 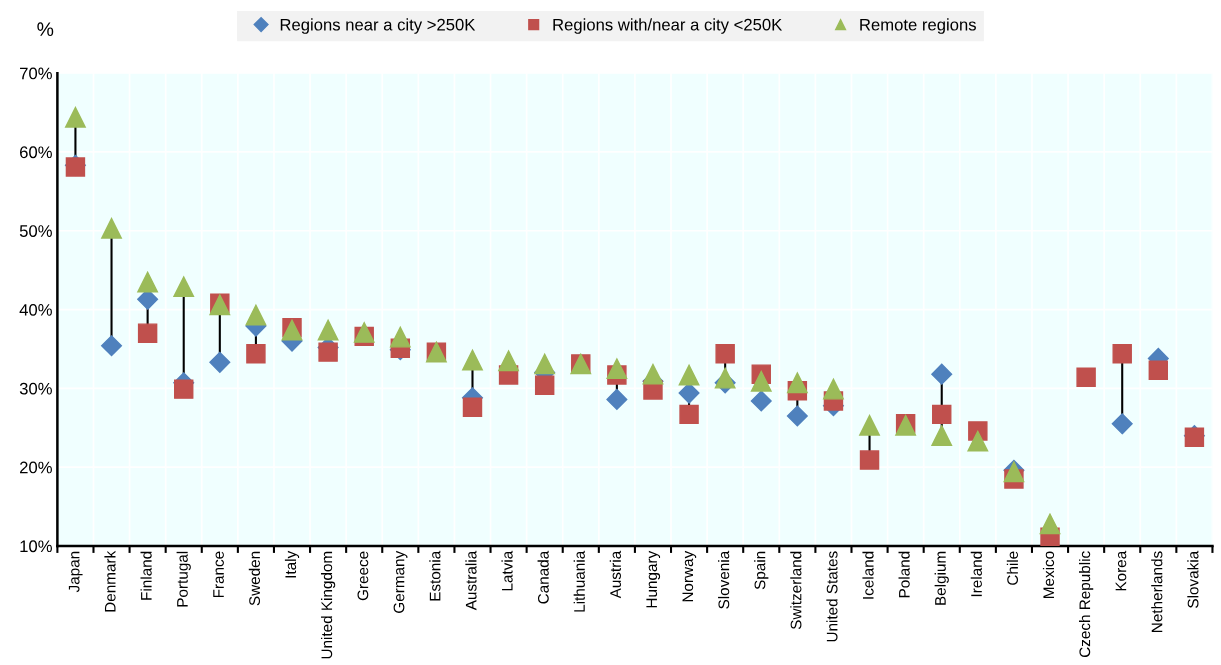 I want to click on x-tick-label: Czech Republic, so click(x=1086, y=604).